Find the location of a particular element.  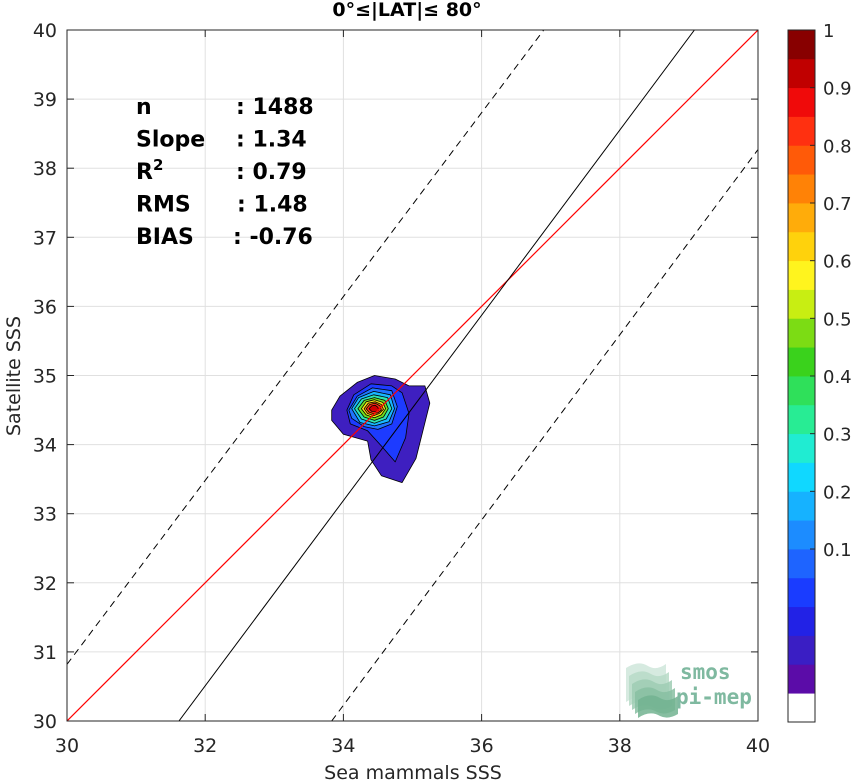

x-axis-label: Sea mammals SSS is located at coordinates (413, 773).